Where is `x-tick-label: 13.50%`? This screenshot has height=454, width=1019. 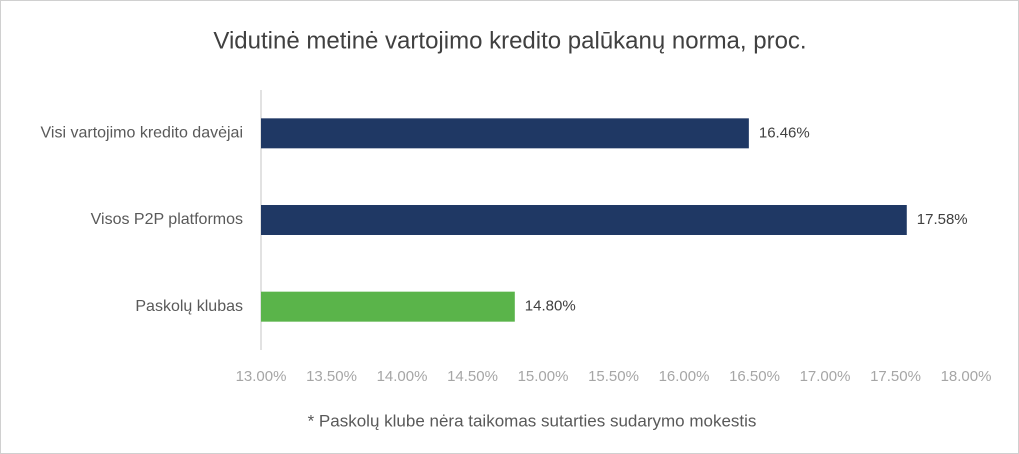 x-tick-label: 13.50% is located at coordinates (331, 376).